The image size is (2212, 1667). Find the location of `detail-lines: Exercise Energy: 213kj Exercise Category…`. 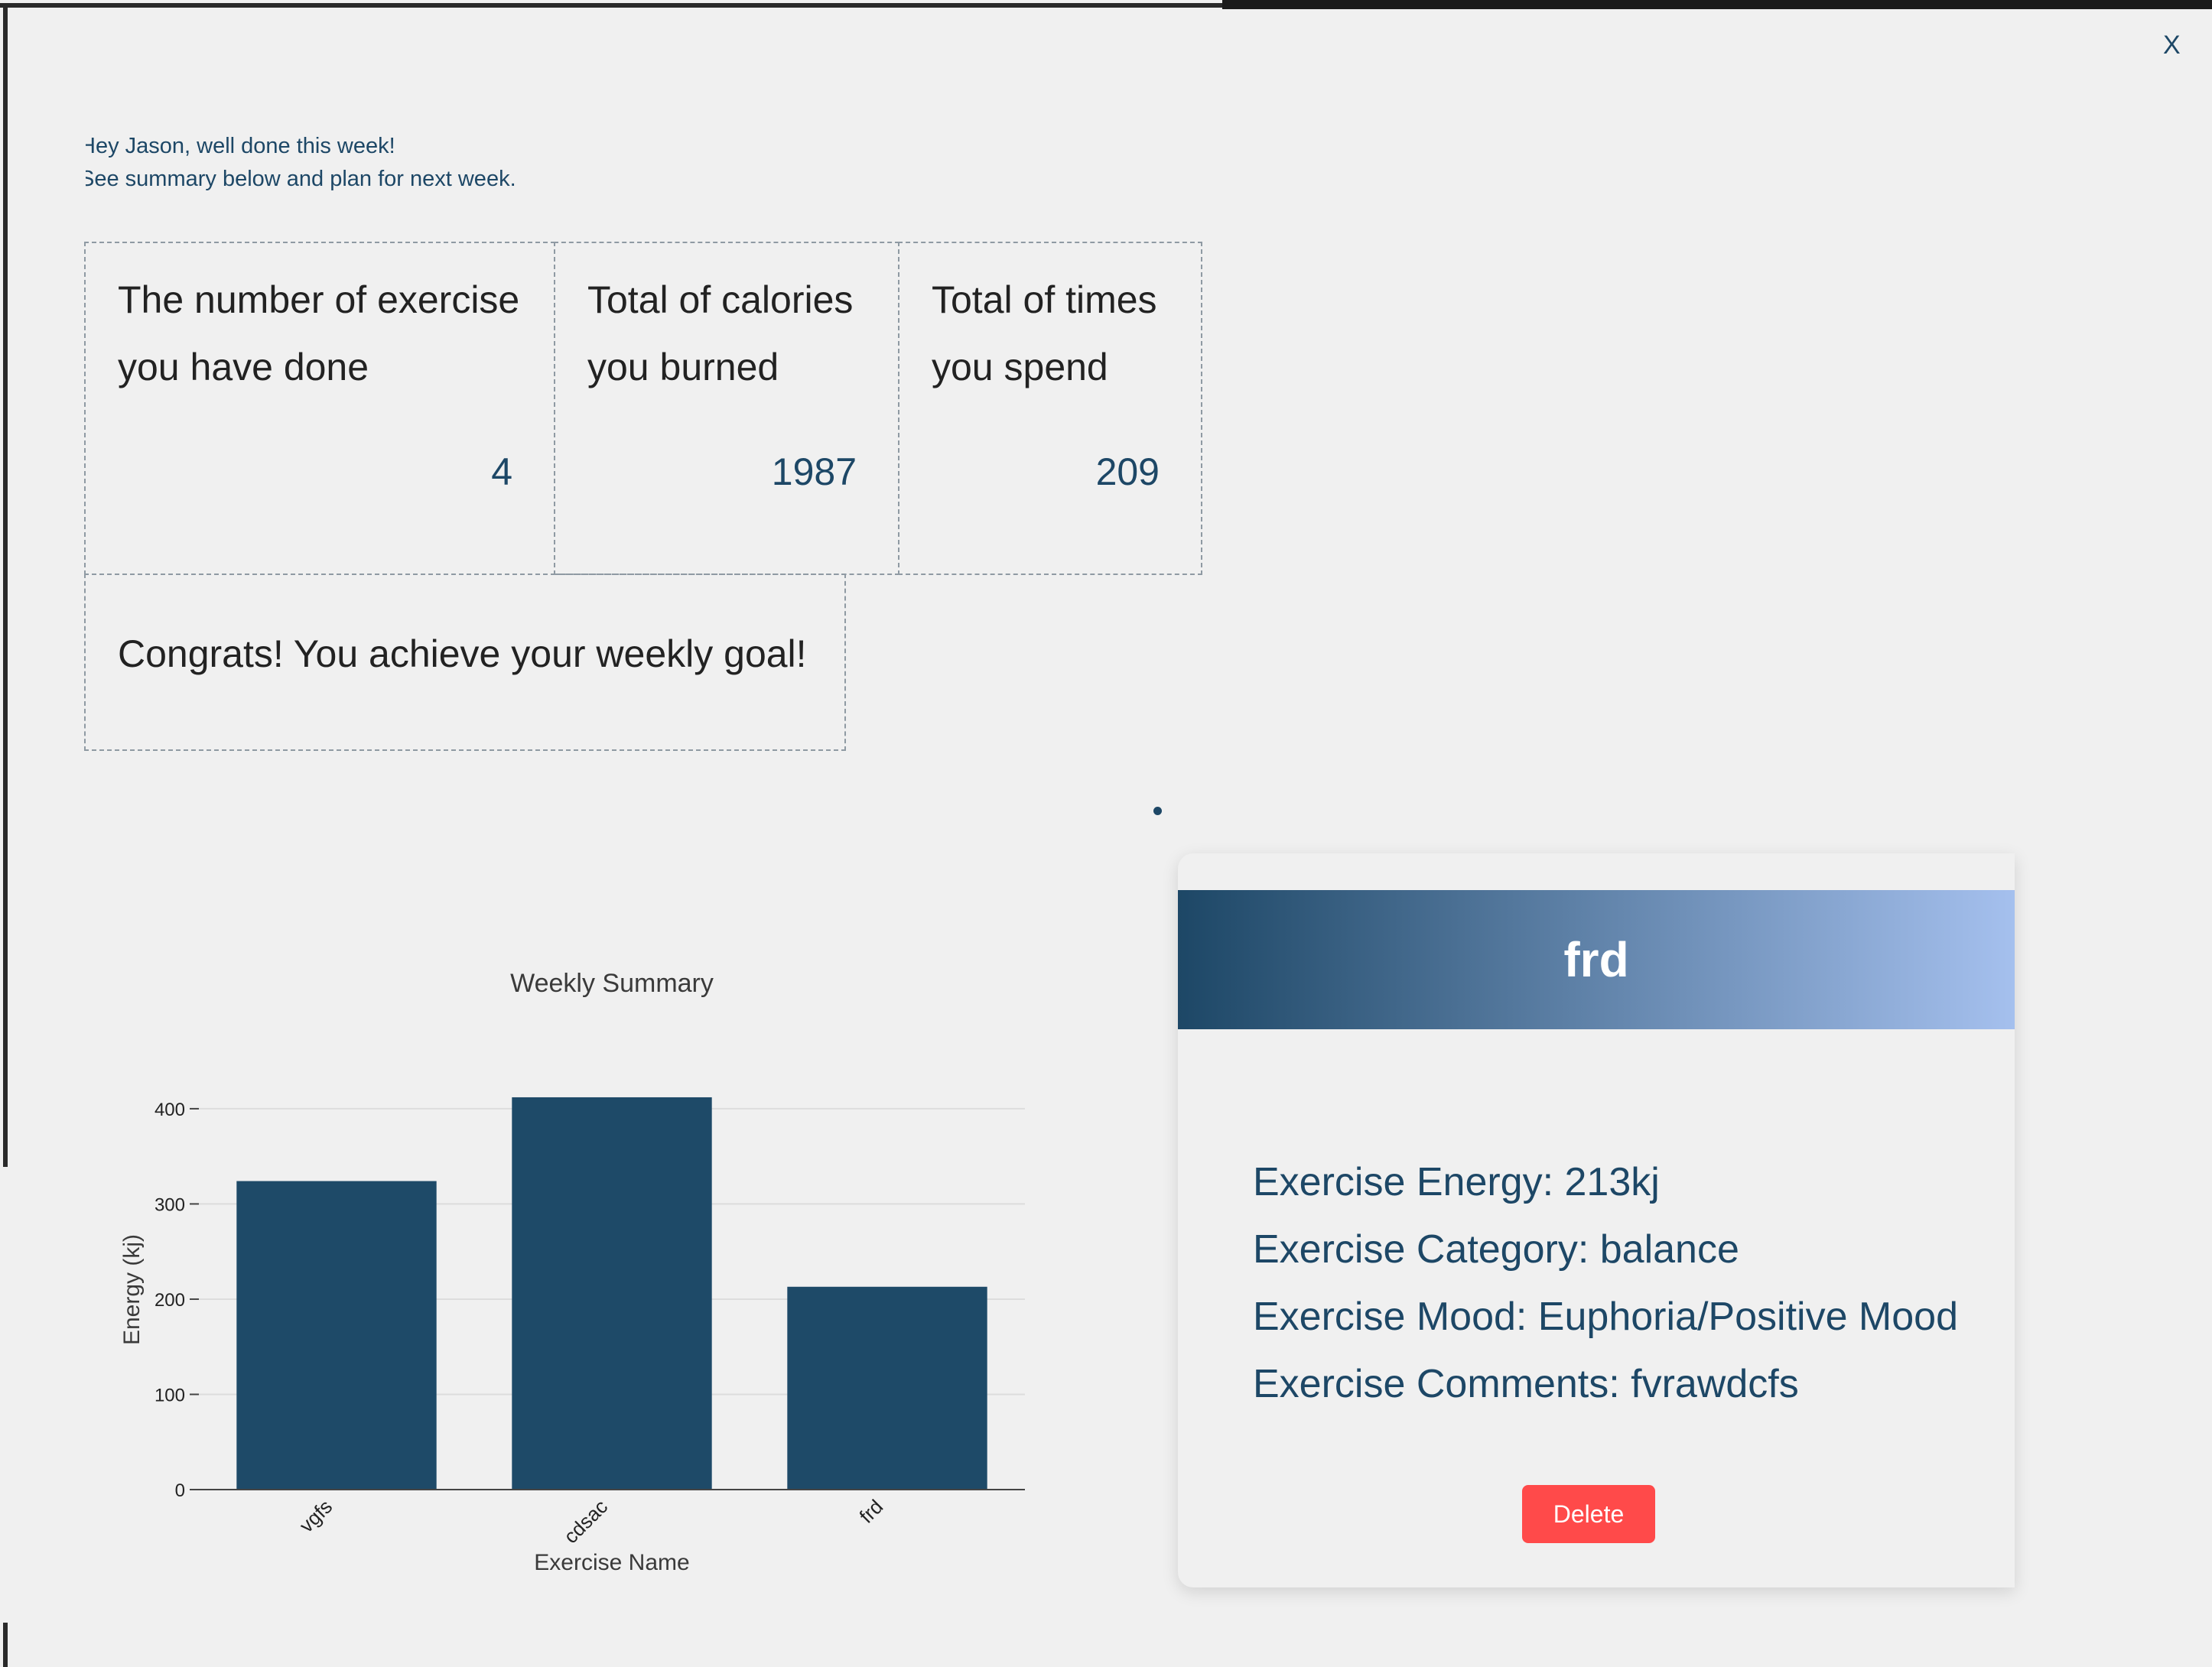

detail-lines: Exercise Energy: 213kj Exercise Category… is located at coordinates (1605, 1283).